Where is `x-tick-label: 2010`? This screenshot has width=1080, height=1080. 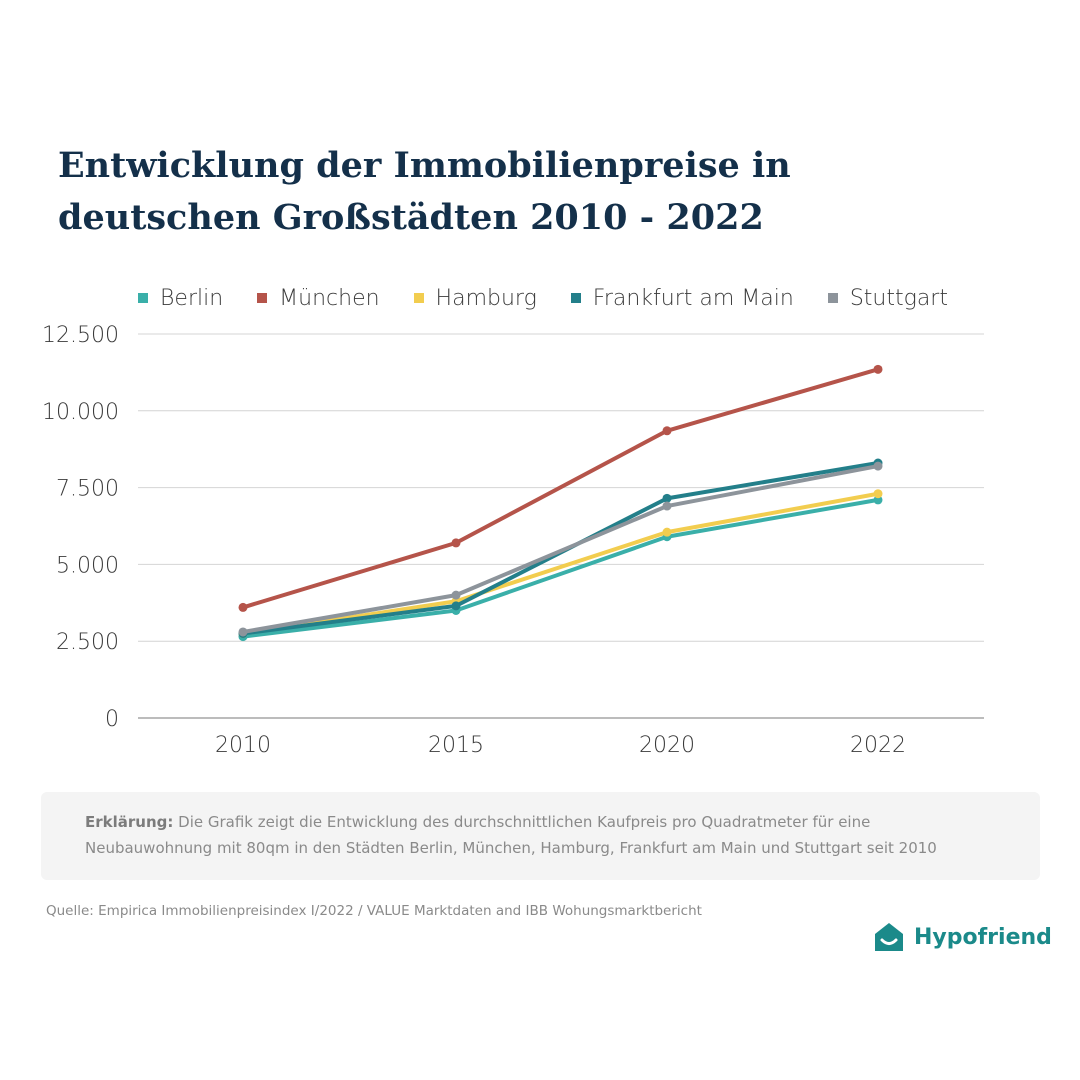
x-tick-label: 2010 is located at coordinates (243, 745).